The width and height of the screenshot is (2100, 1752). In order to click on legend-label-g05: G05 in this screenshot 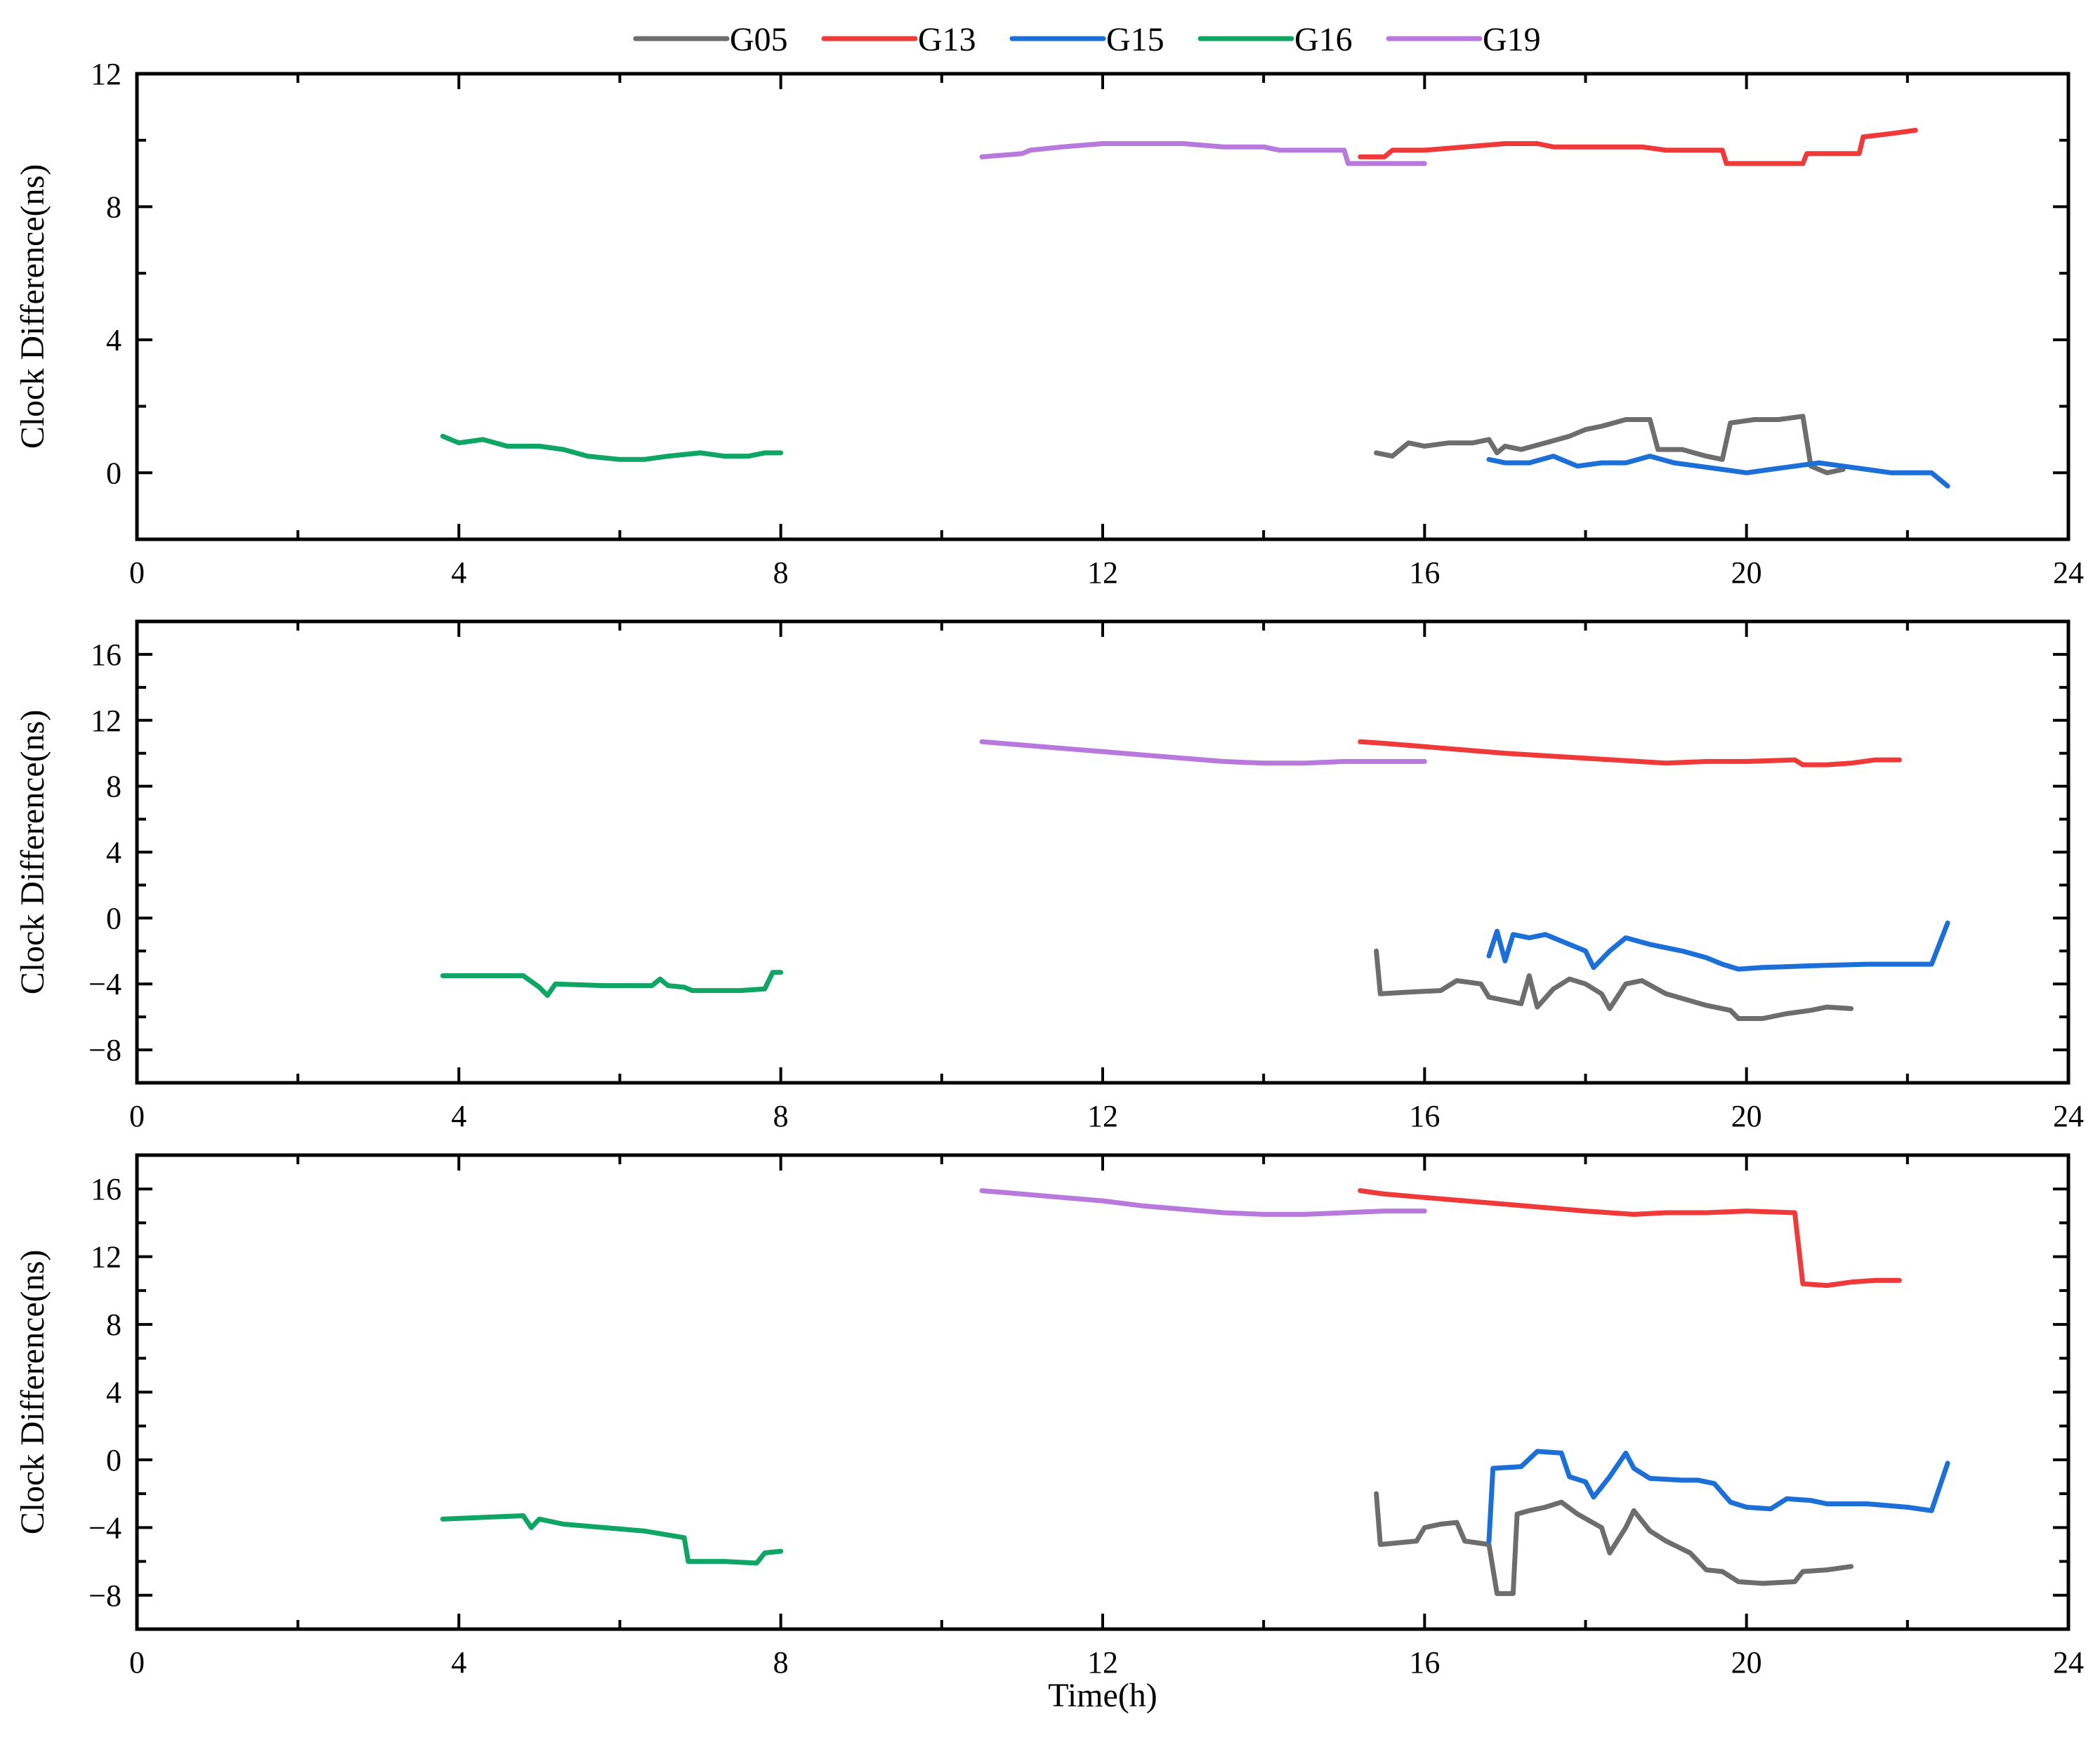, I will do `click(759, 39)`.